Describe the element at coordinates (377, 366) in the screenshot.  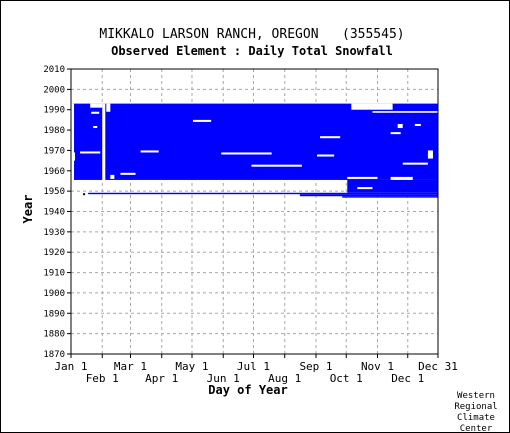
I see `x-tick-label: Nov 1` at that location.